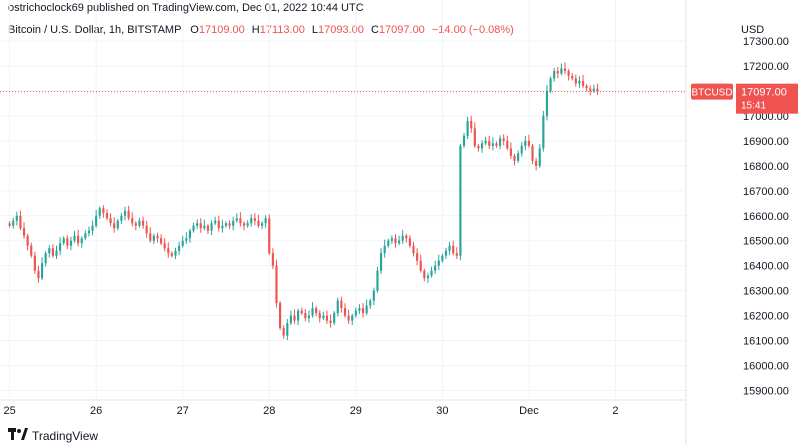  Describe the element at coordinates (472, 30) in the screenshot. I see `change-value: −14.00 (−0.08%)` at that location.